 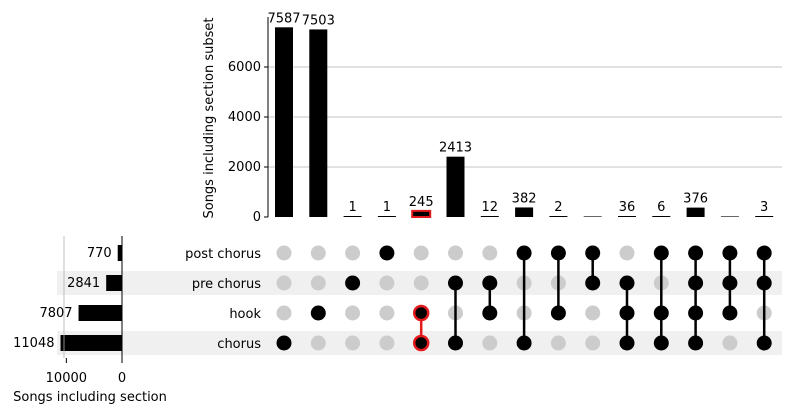 What do you see at coordinates (283, 18) in the screenshot?
I see `bar-value-label: 7587` at bounding box center [283, 18].